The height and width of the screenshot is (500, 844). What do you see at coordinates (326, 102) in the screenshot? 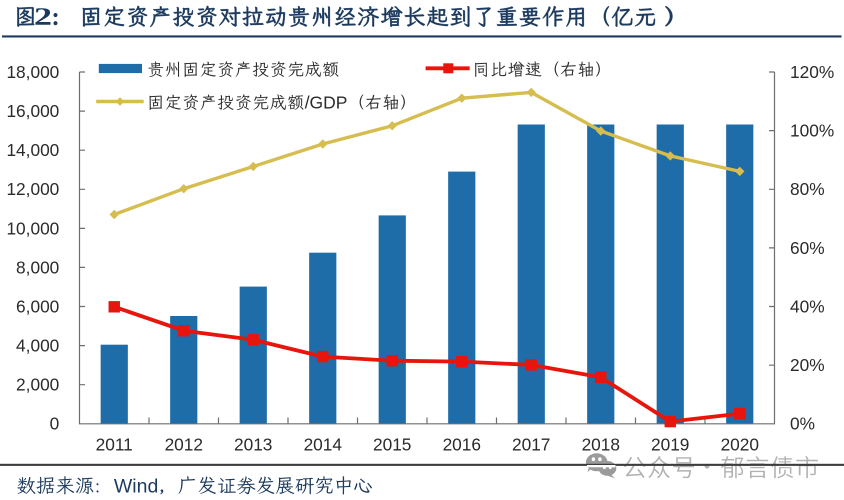
I see `svg-text: /GDP` at bounding box center [326, 102].